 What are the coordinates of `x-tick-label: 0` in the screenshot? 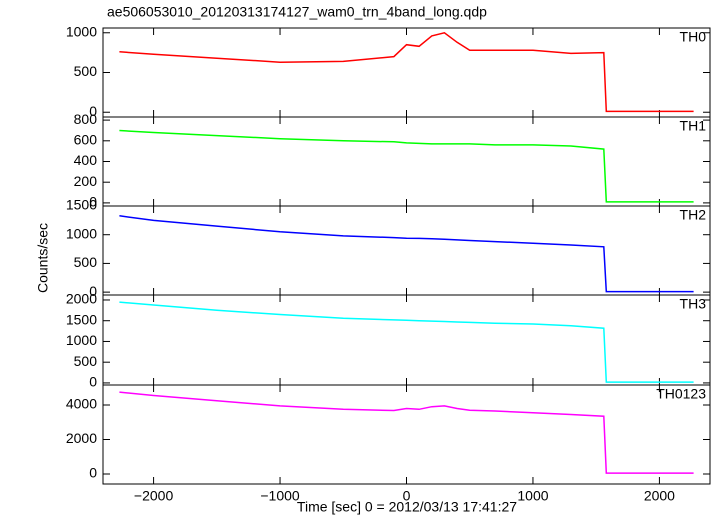 It's located at (407, 496).